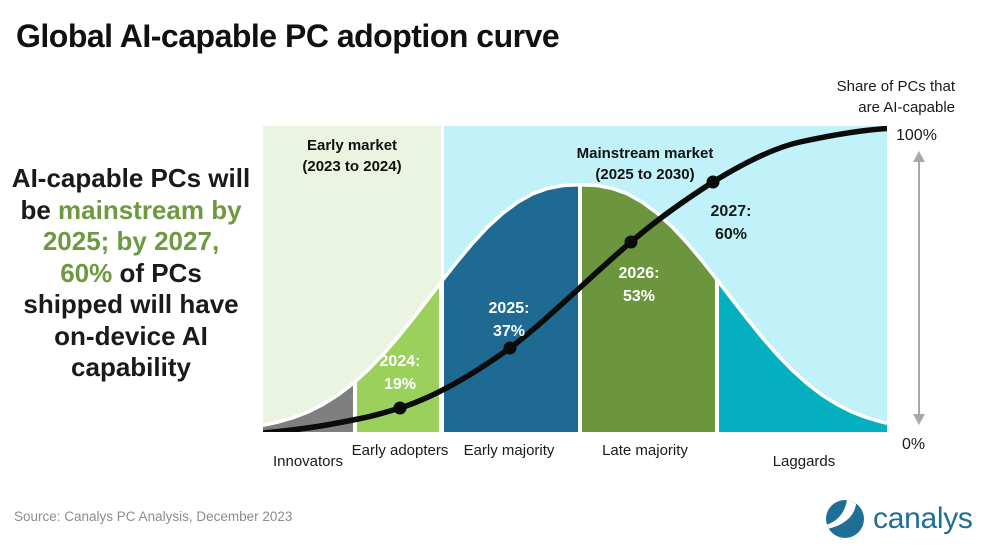  I want to click on canalys-logo-text: canalys, so click(923, 518).